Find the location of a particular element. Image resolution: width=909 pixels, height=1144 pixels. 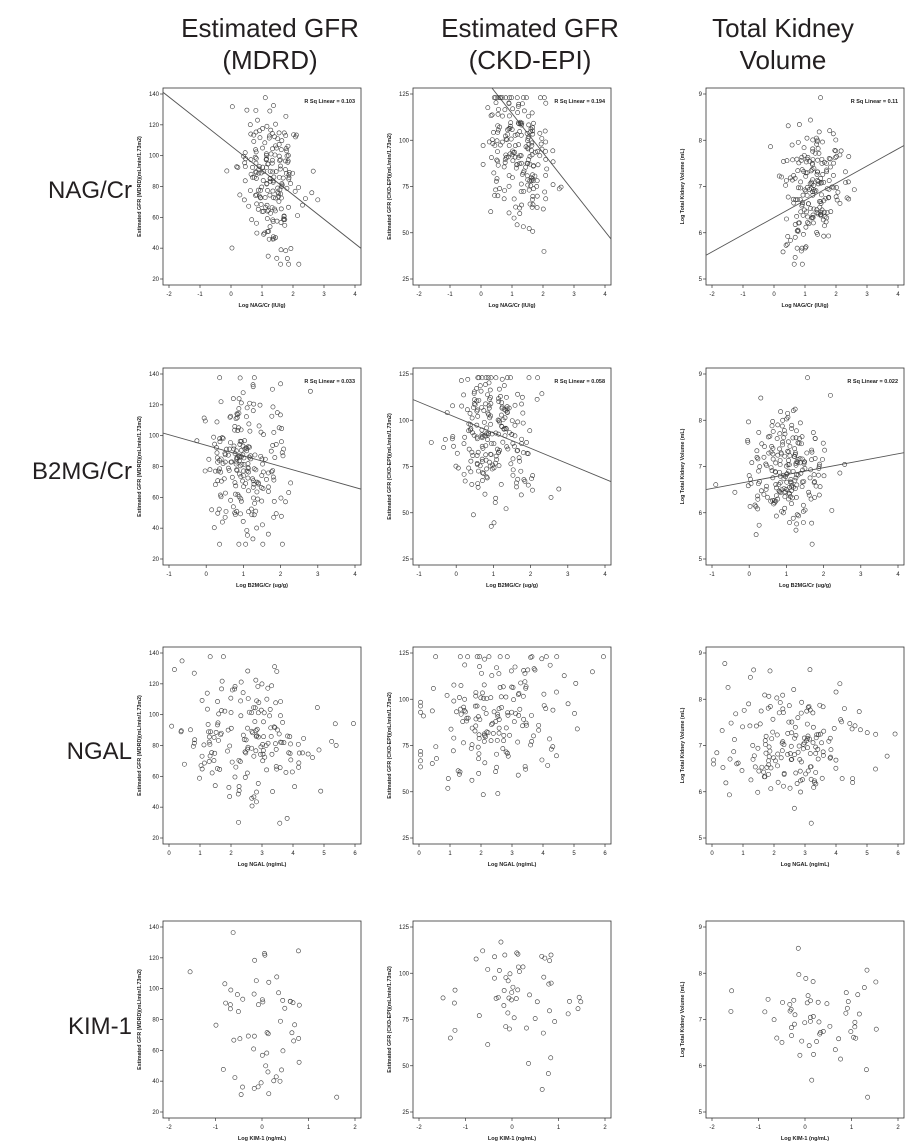

y-tick-label: 60 is located at coordinates (155, 218).